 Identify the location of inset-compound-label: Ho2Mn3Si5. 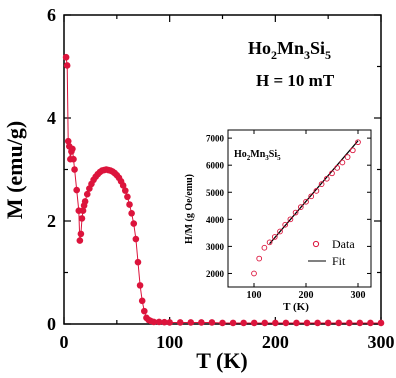
(257, 155).